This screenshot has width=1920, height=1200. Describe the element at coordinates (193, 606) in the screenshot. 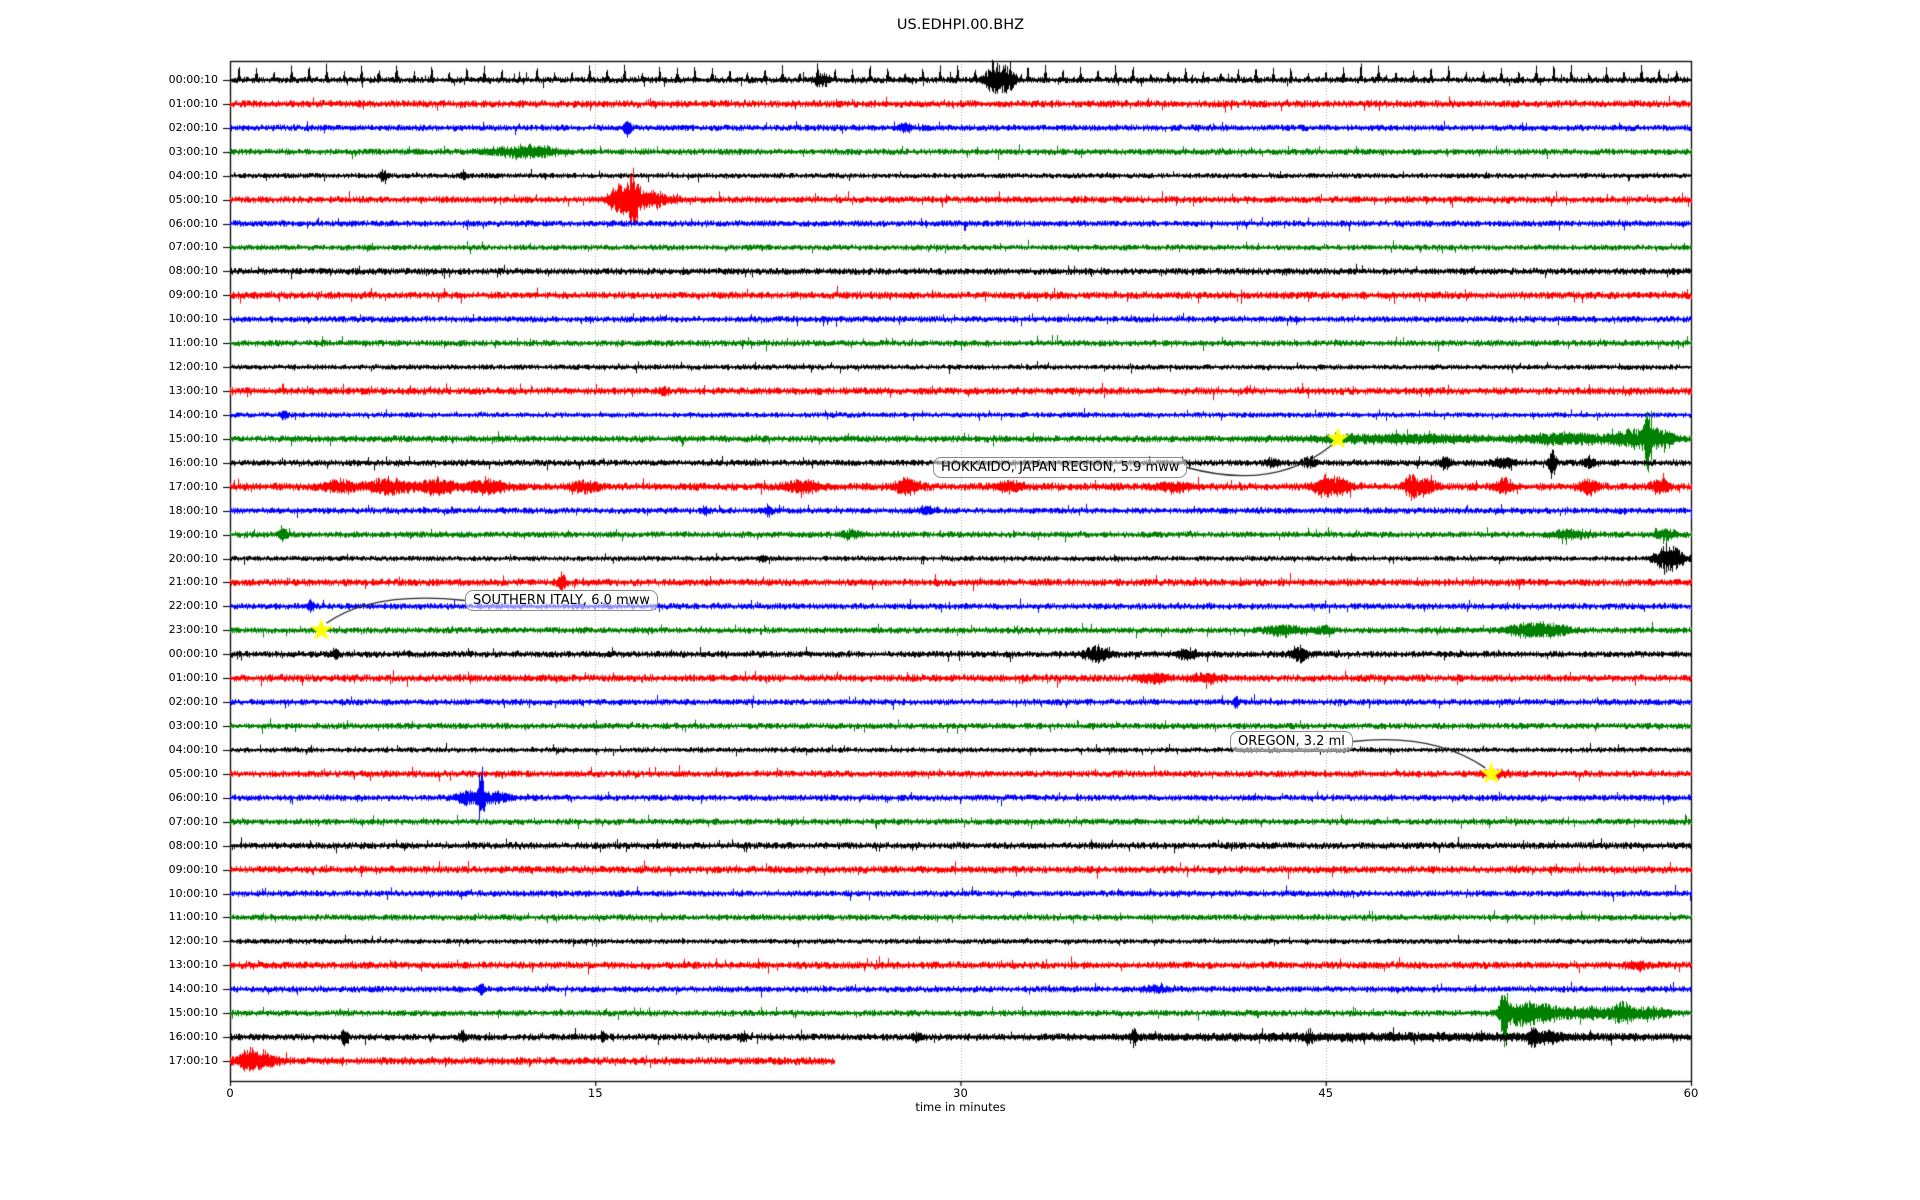

I see `trace-row-label: 22:00:10` at that location.